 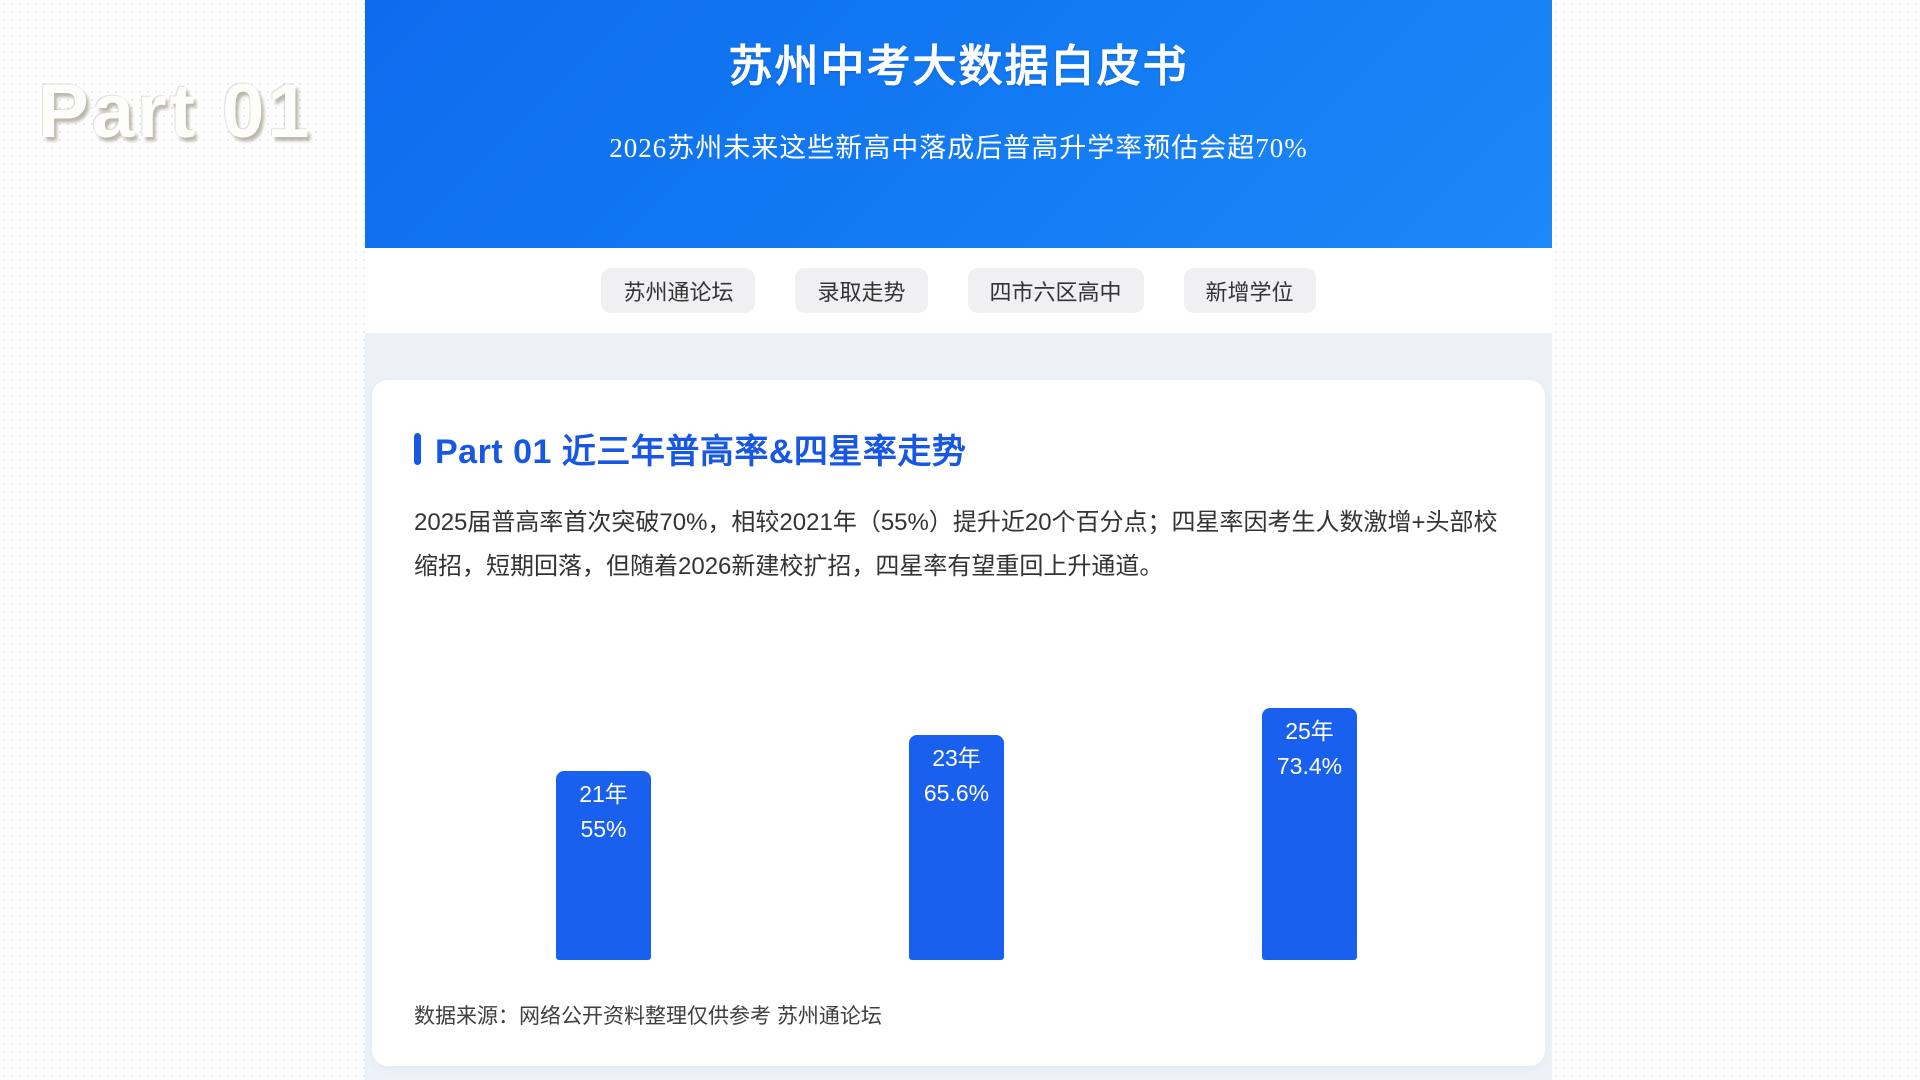 I want to click on bar-value-label: 65.6%, so click(x=956, y=793).